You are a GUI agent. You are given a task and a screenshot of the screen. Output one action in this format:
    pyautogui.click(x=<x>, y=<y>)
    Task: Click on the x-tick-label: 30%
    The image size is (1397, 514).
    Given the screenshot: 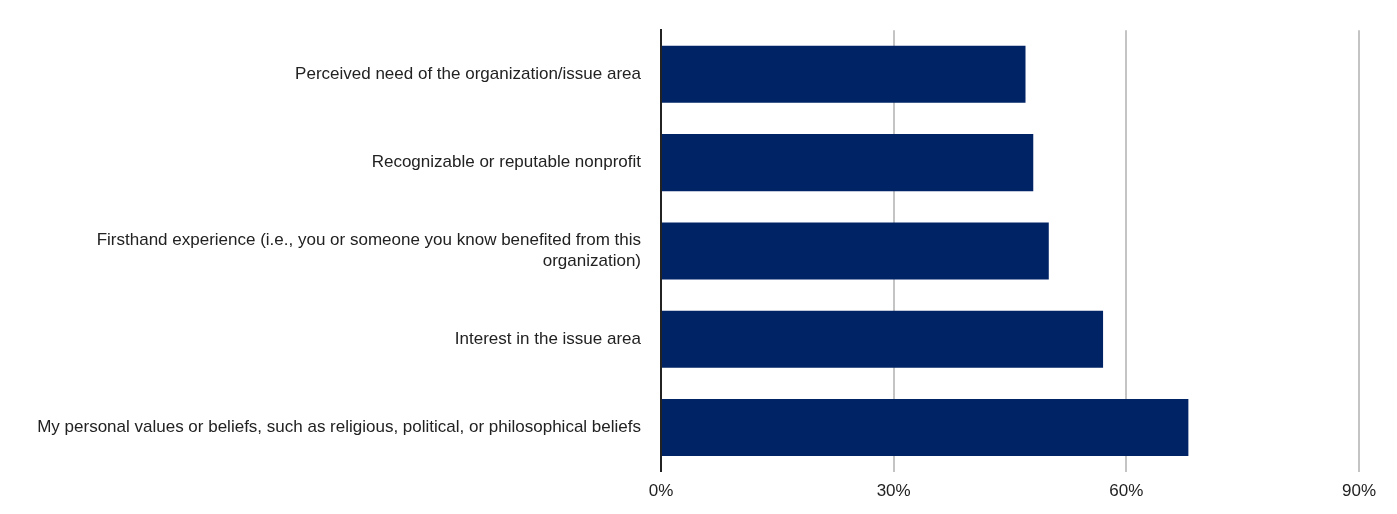 What is the action you would take?
    pyautogui.click(x=893, y=491)
    